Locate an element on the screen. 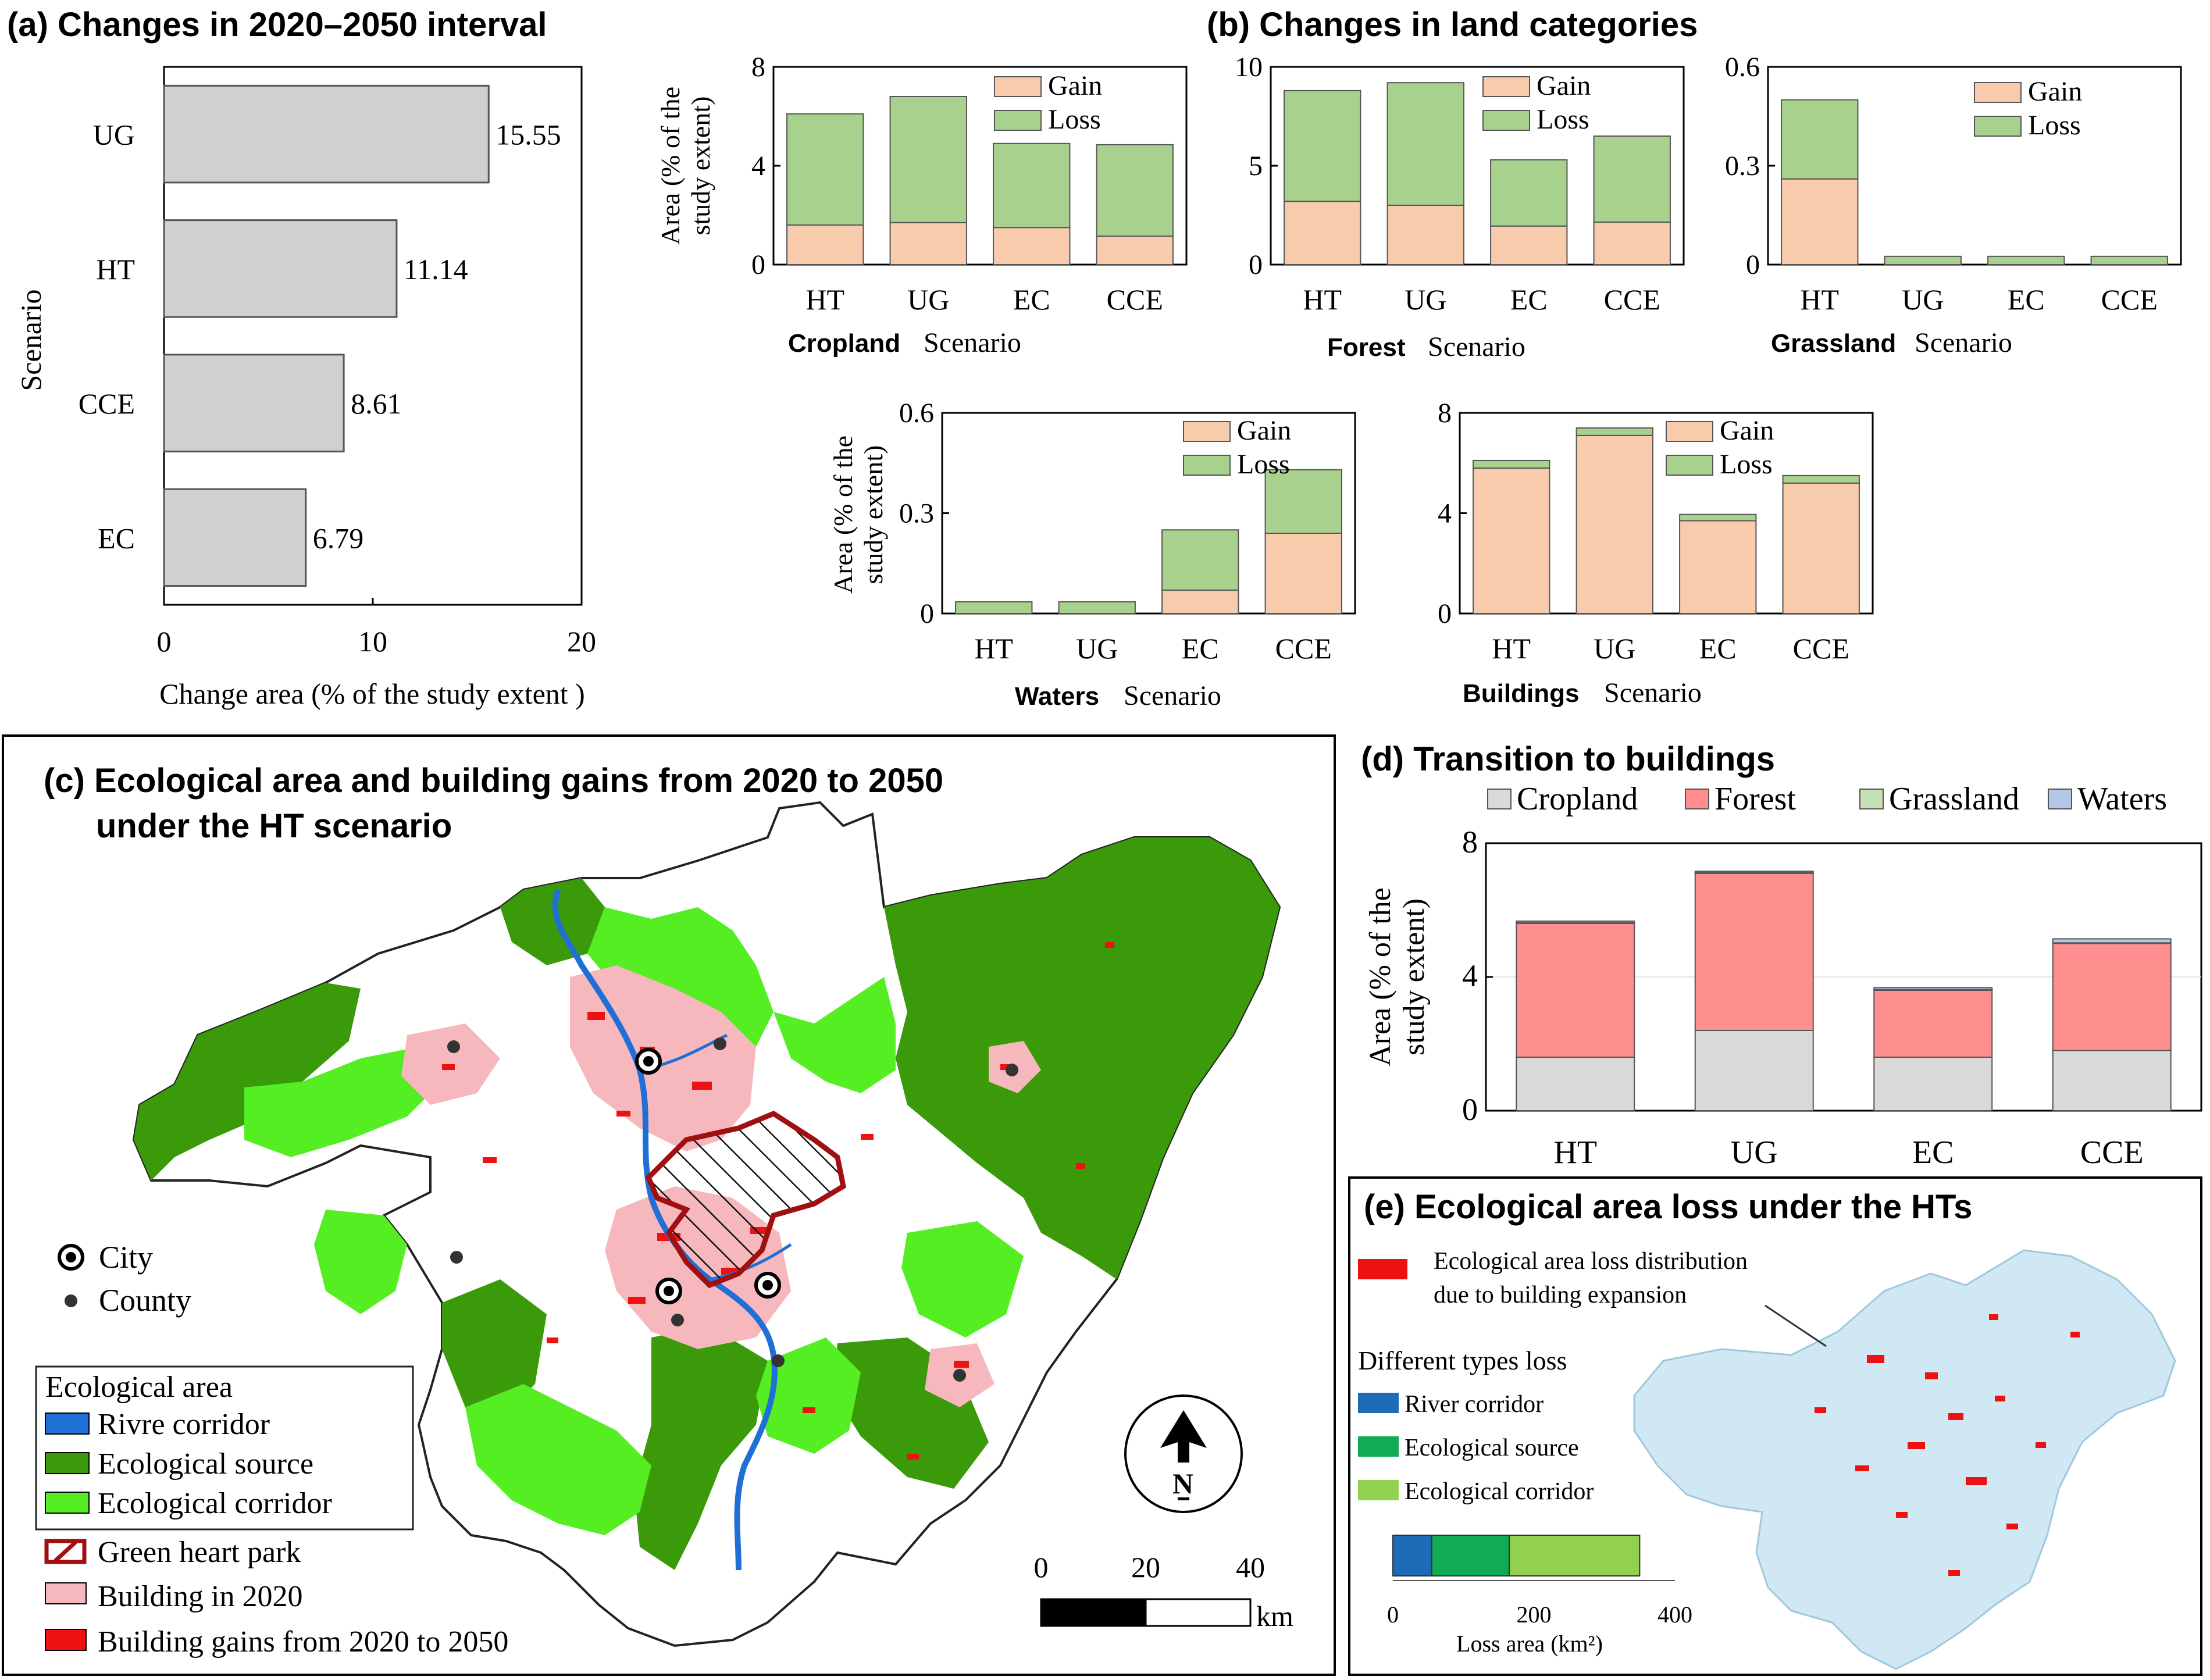  legend-bgain-swatch is located at coordinates (66, 1640).